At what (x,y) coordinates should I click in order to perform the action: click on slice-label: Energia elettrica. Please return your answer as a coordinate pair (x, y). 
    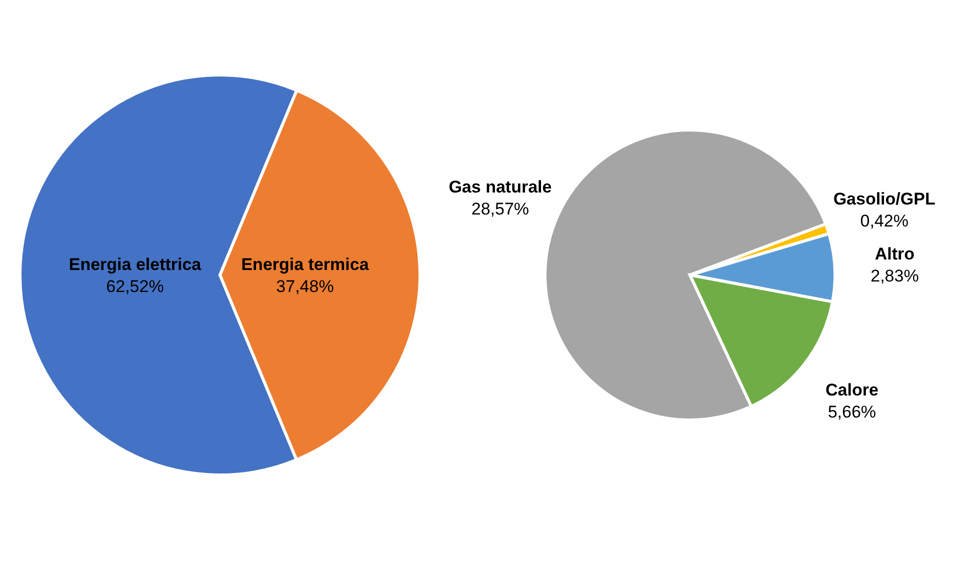
    Looking at the image, I should click on (135, 264).